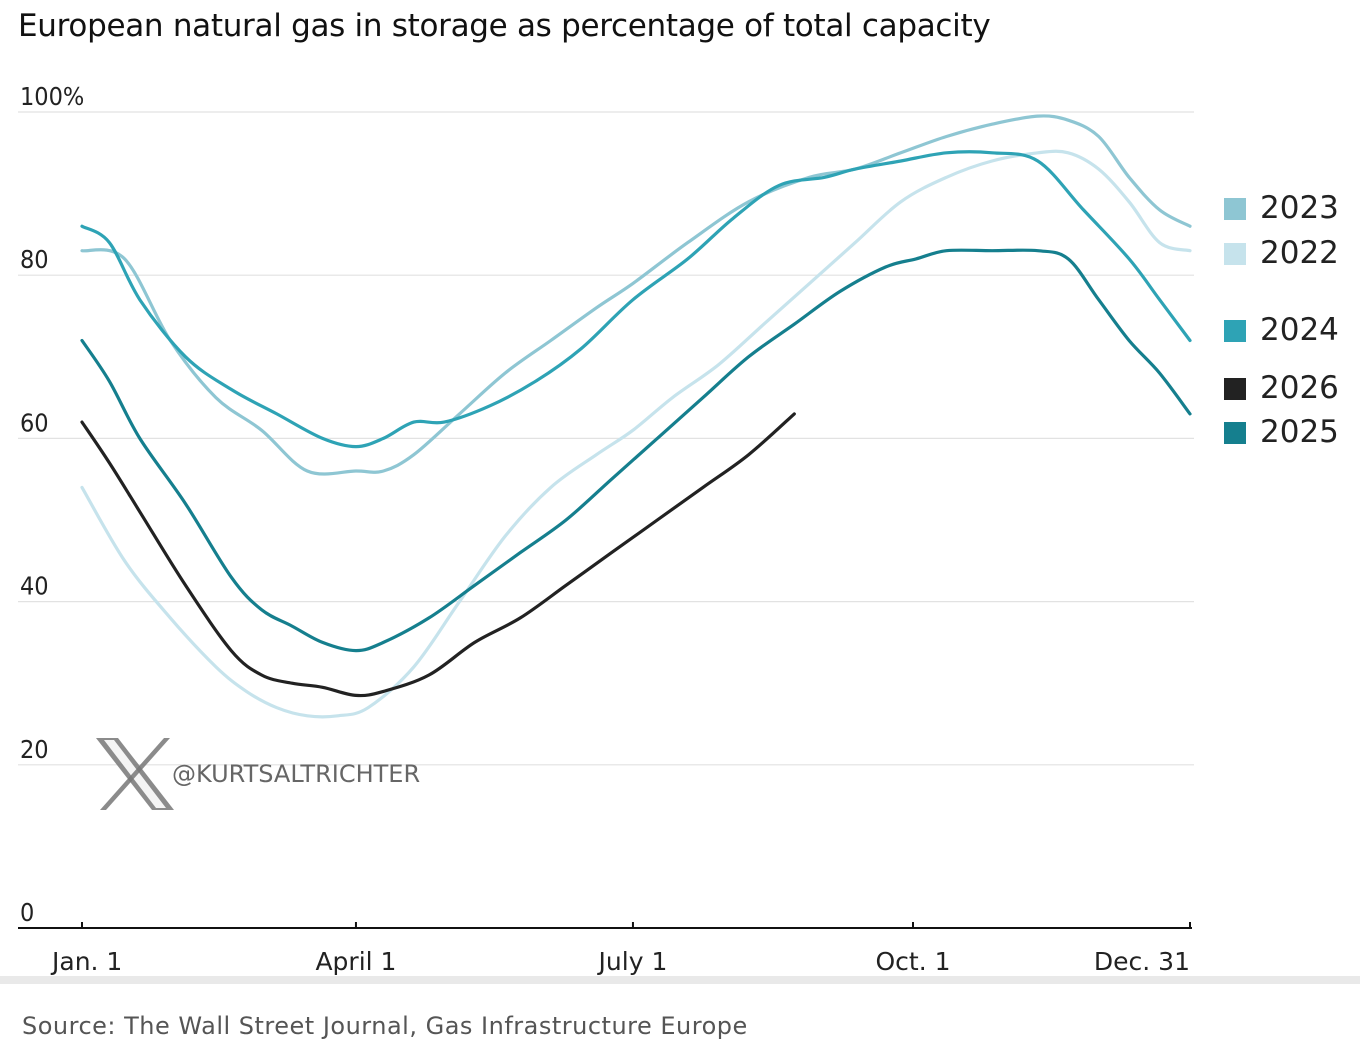 The width and height of the screenshot is (1360, 1056). Describe the element at coordinates (1299, 330) in the screenshot. I see `legend-label-2024: 2024` at that location.